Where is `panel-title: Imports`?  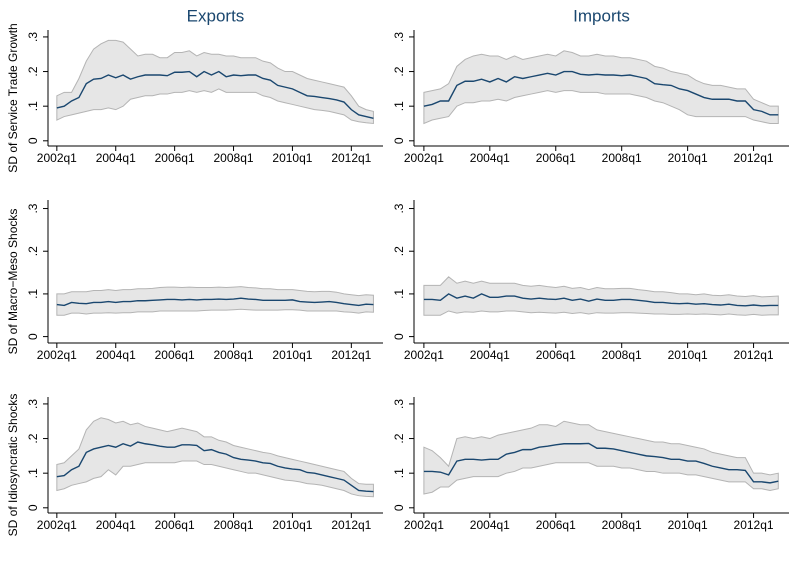
panel-title: Imports is located at coordinates (601, 15).